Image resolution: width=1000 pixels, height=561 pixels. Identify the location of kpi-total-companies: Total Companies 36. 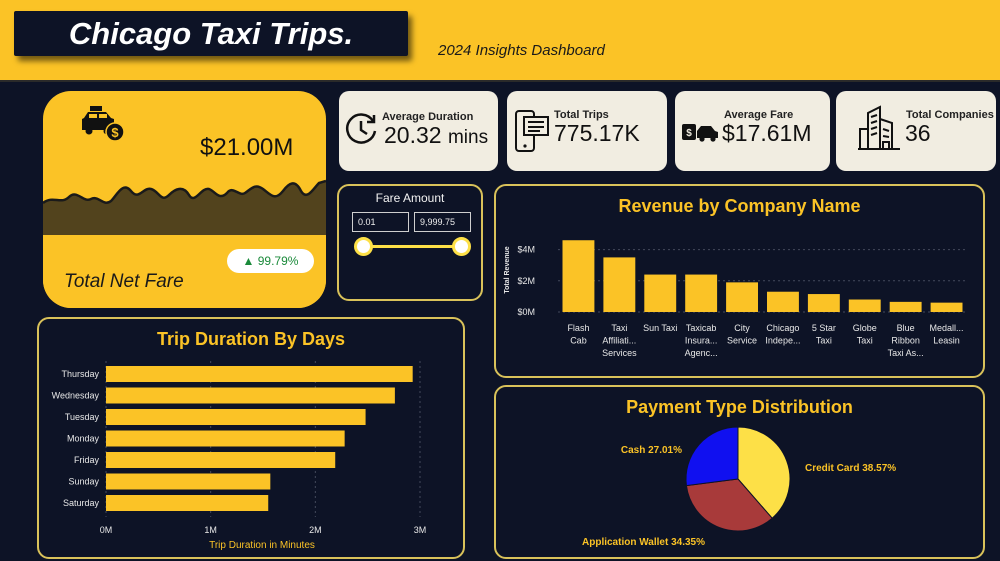
(916, 131).